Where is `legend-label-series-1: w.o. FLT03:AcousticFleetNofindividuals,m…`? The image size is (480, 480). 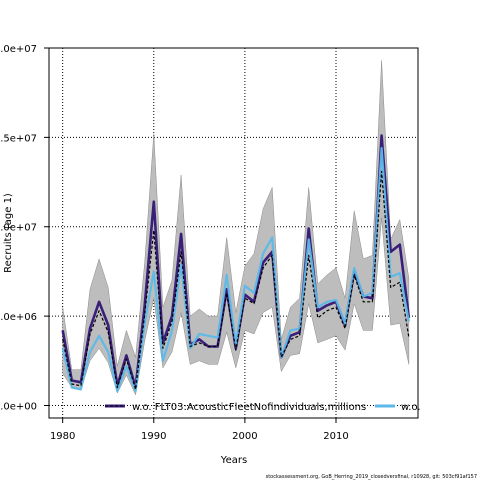
legend-label-series-1: w.o. FLT03:AcousticFleetNofindividuals,m… is located at coordinates (249, 407).